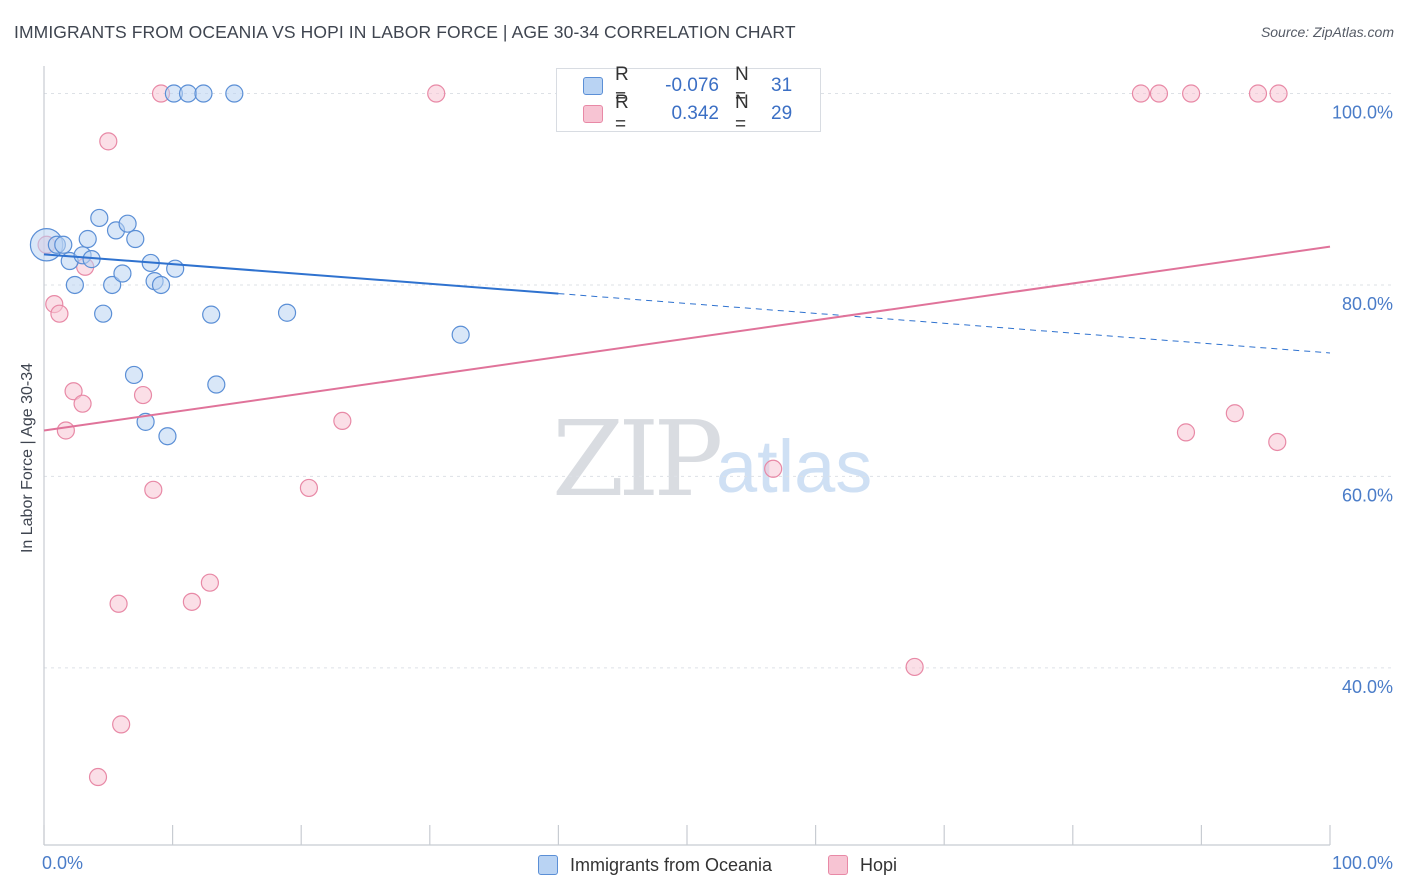 The height and width of the screenshot is (892, 1406). I want to click on watermark-atlas: atlas, so click(794, 466).